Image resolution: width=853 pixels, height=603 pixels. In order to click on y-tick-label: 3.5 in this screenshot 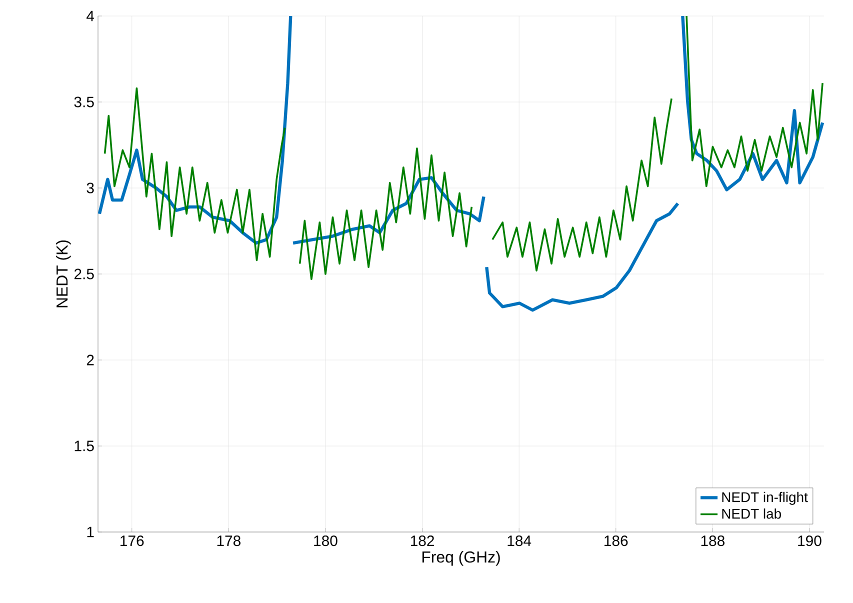, I will do `click(84, 102)`.